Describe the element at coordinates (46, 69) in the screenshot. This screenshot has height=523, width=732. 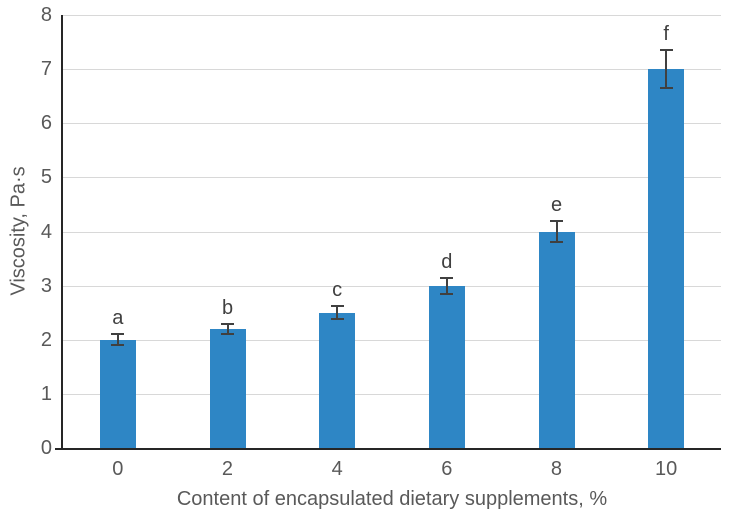
I see `y-tick-label: 7` at that location.